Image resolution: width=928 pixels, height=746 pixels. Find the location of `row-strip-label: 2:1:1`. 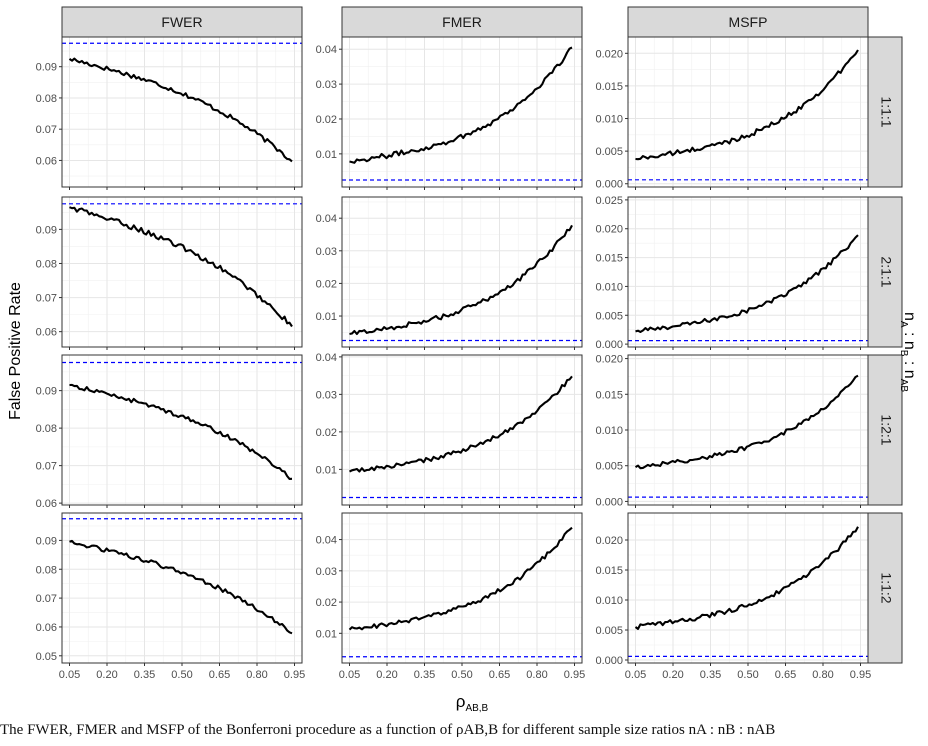

row-strip-label: 2:1:1 is located at coordinates (886, 271).